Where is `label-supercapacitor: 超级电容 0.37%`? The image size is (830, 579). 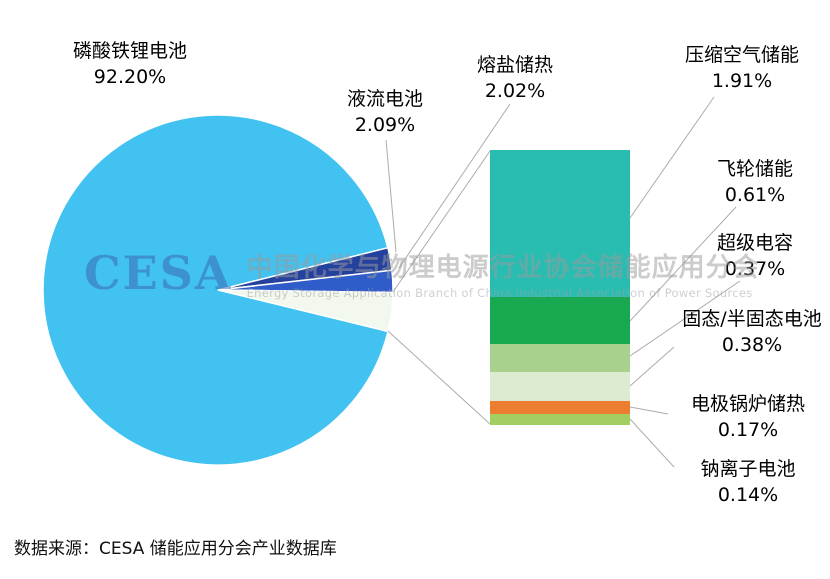 label-supercapacitor: 超级电容 0.37% is located at coordinates (755, 256).